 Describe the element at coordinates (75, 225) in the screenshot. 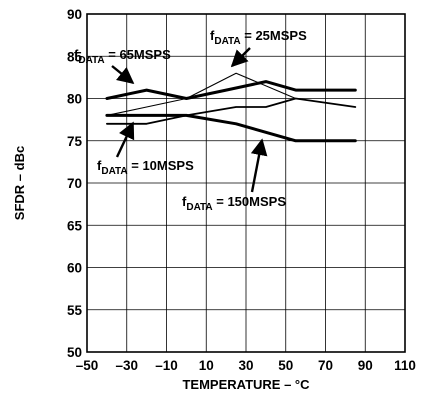

I see `y-tick-label: 65` at that location.